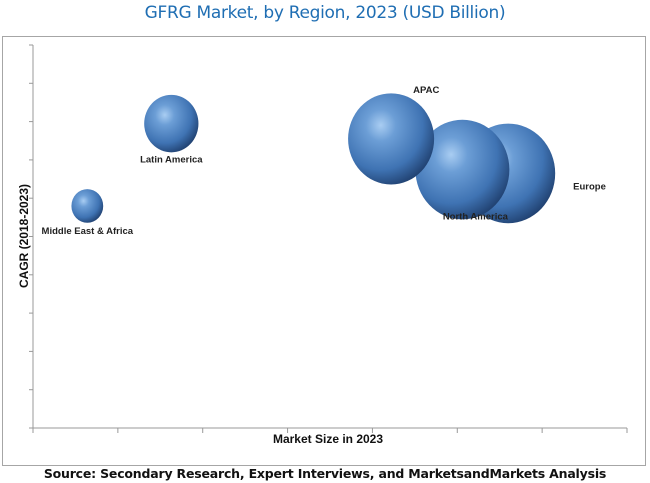  What do you see at coordinates (426, 90) in the screenshot?
I see `data-label-apac: APAC` at bounding box center [426, 90].